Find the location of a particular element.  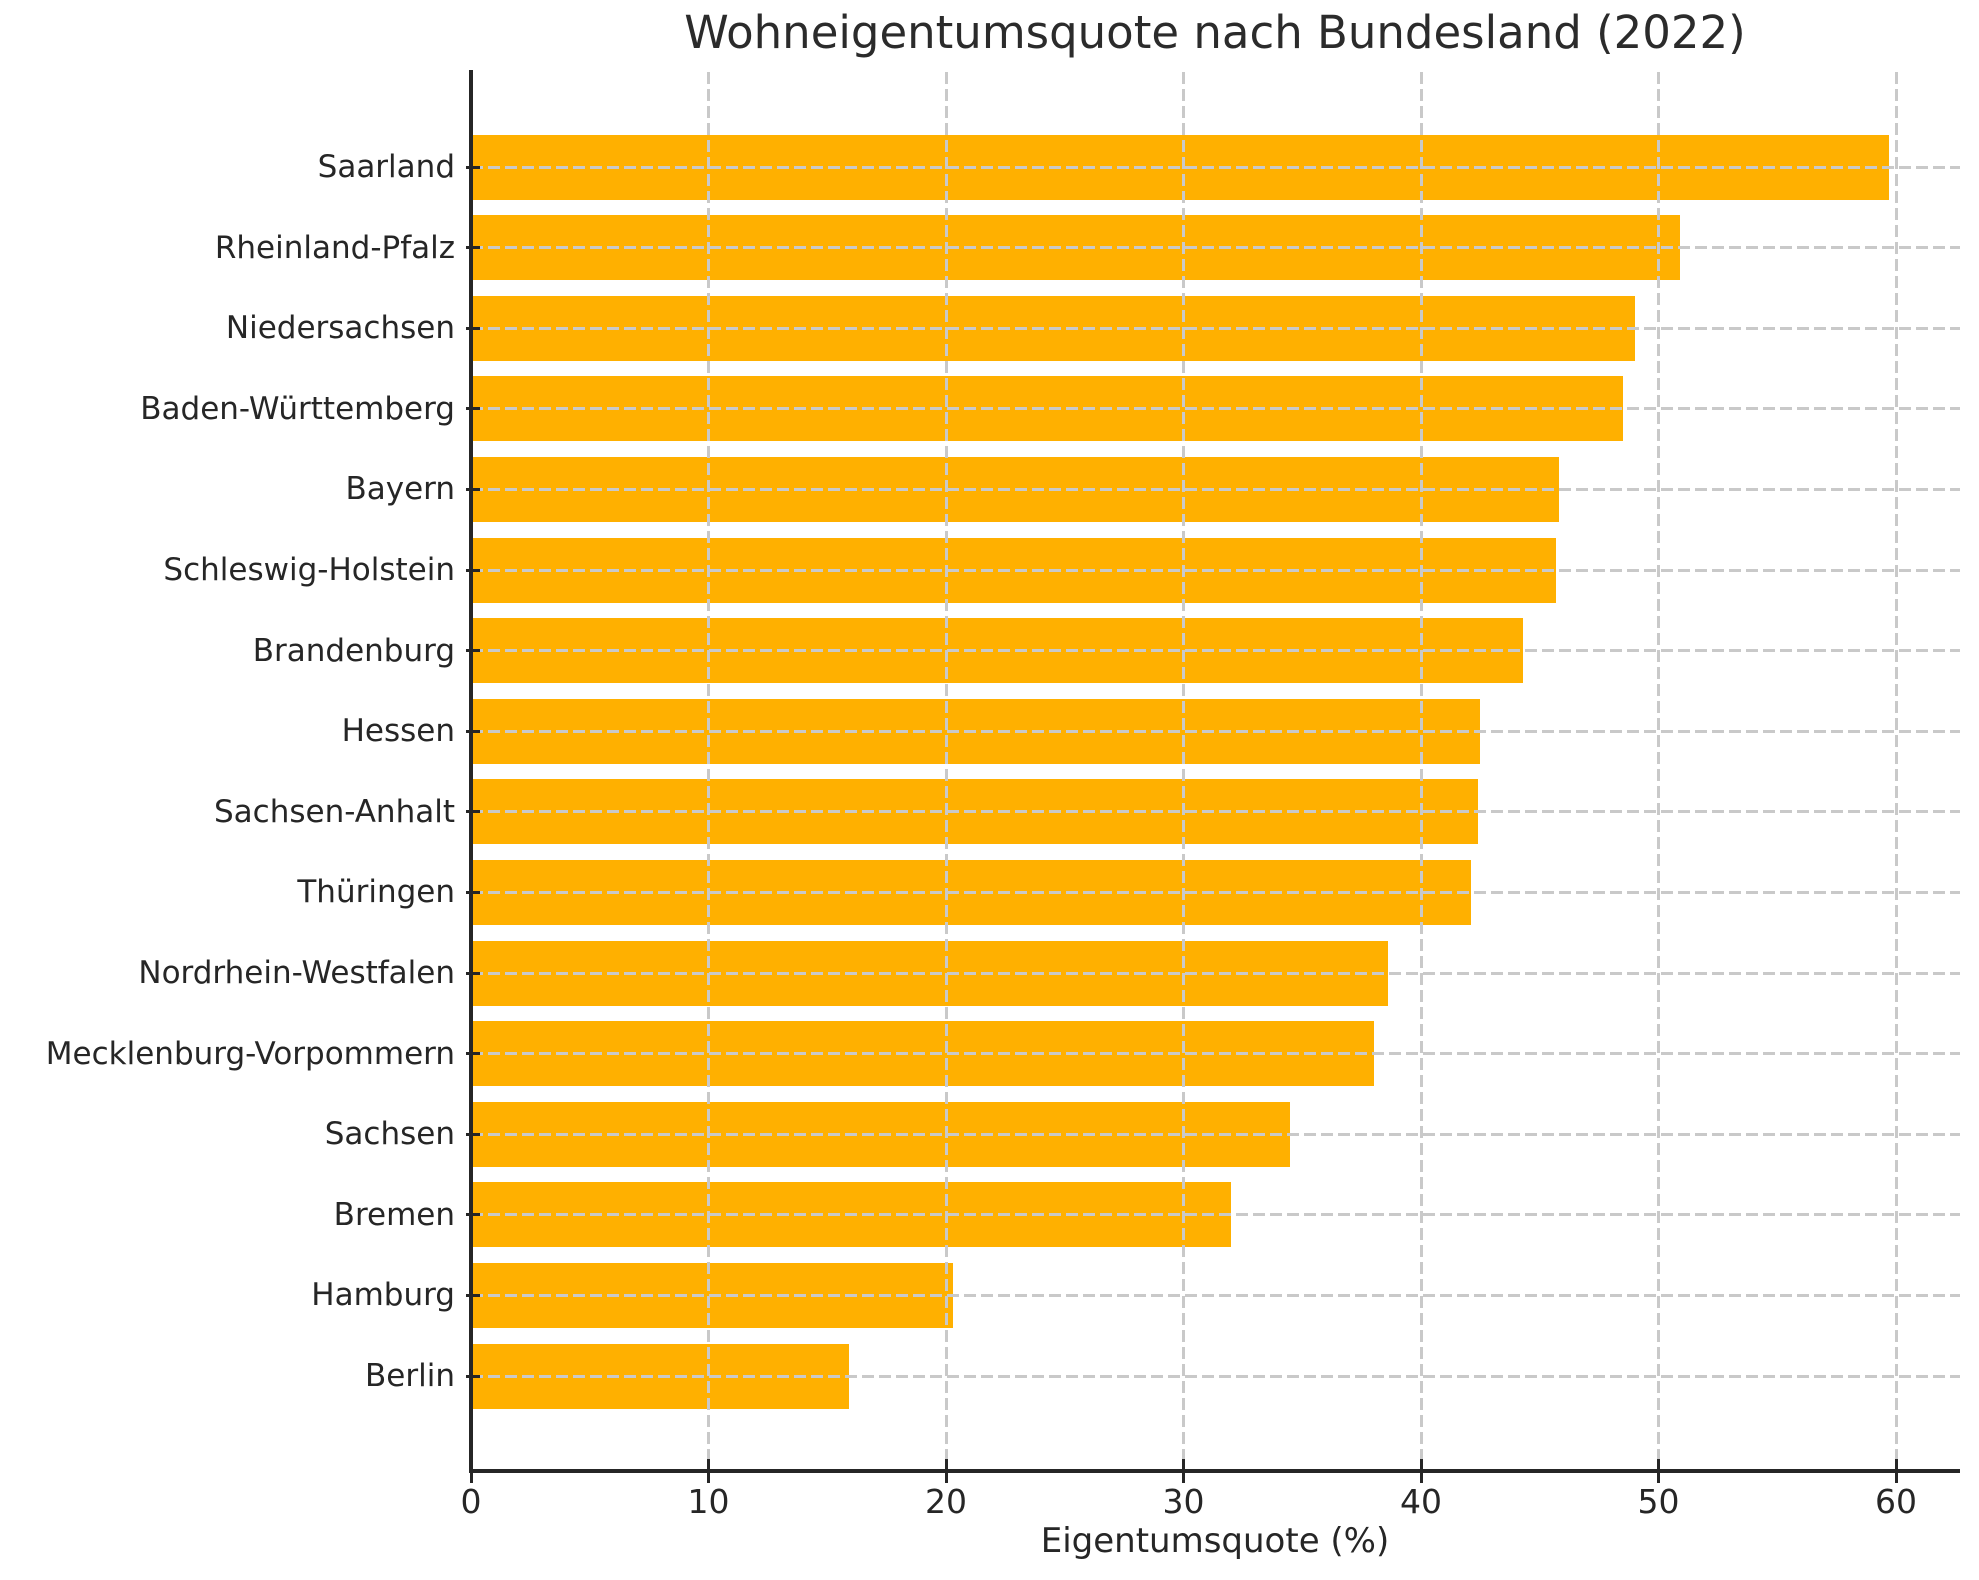

xtick-label-0: 0 is located at coordinates (471, 1501).